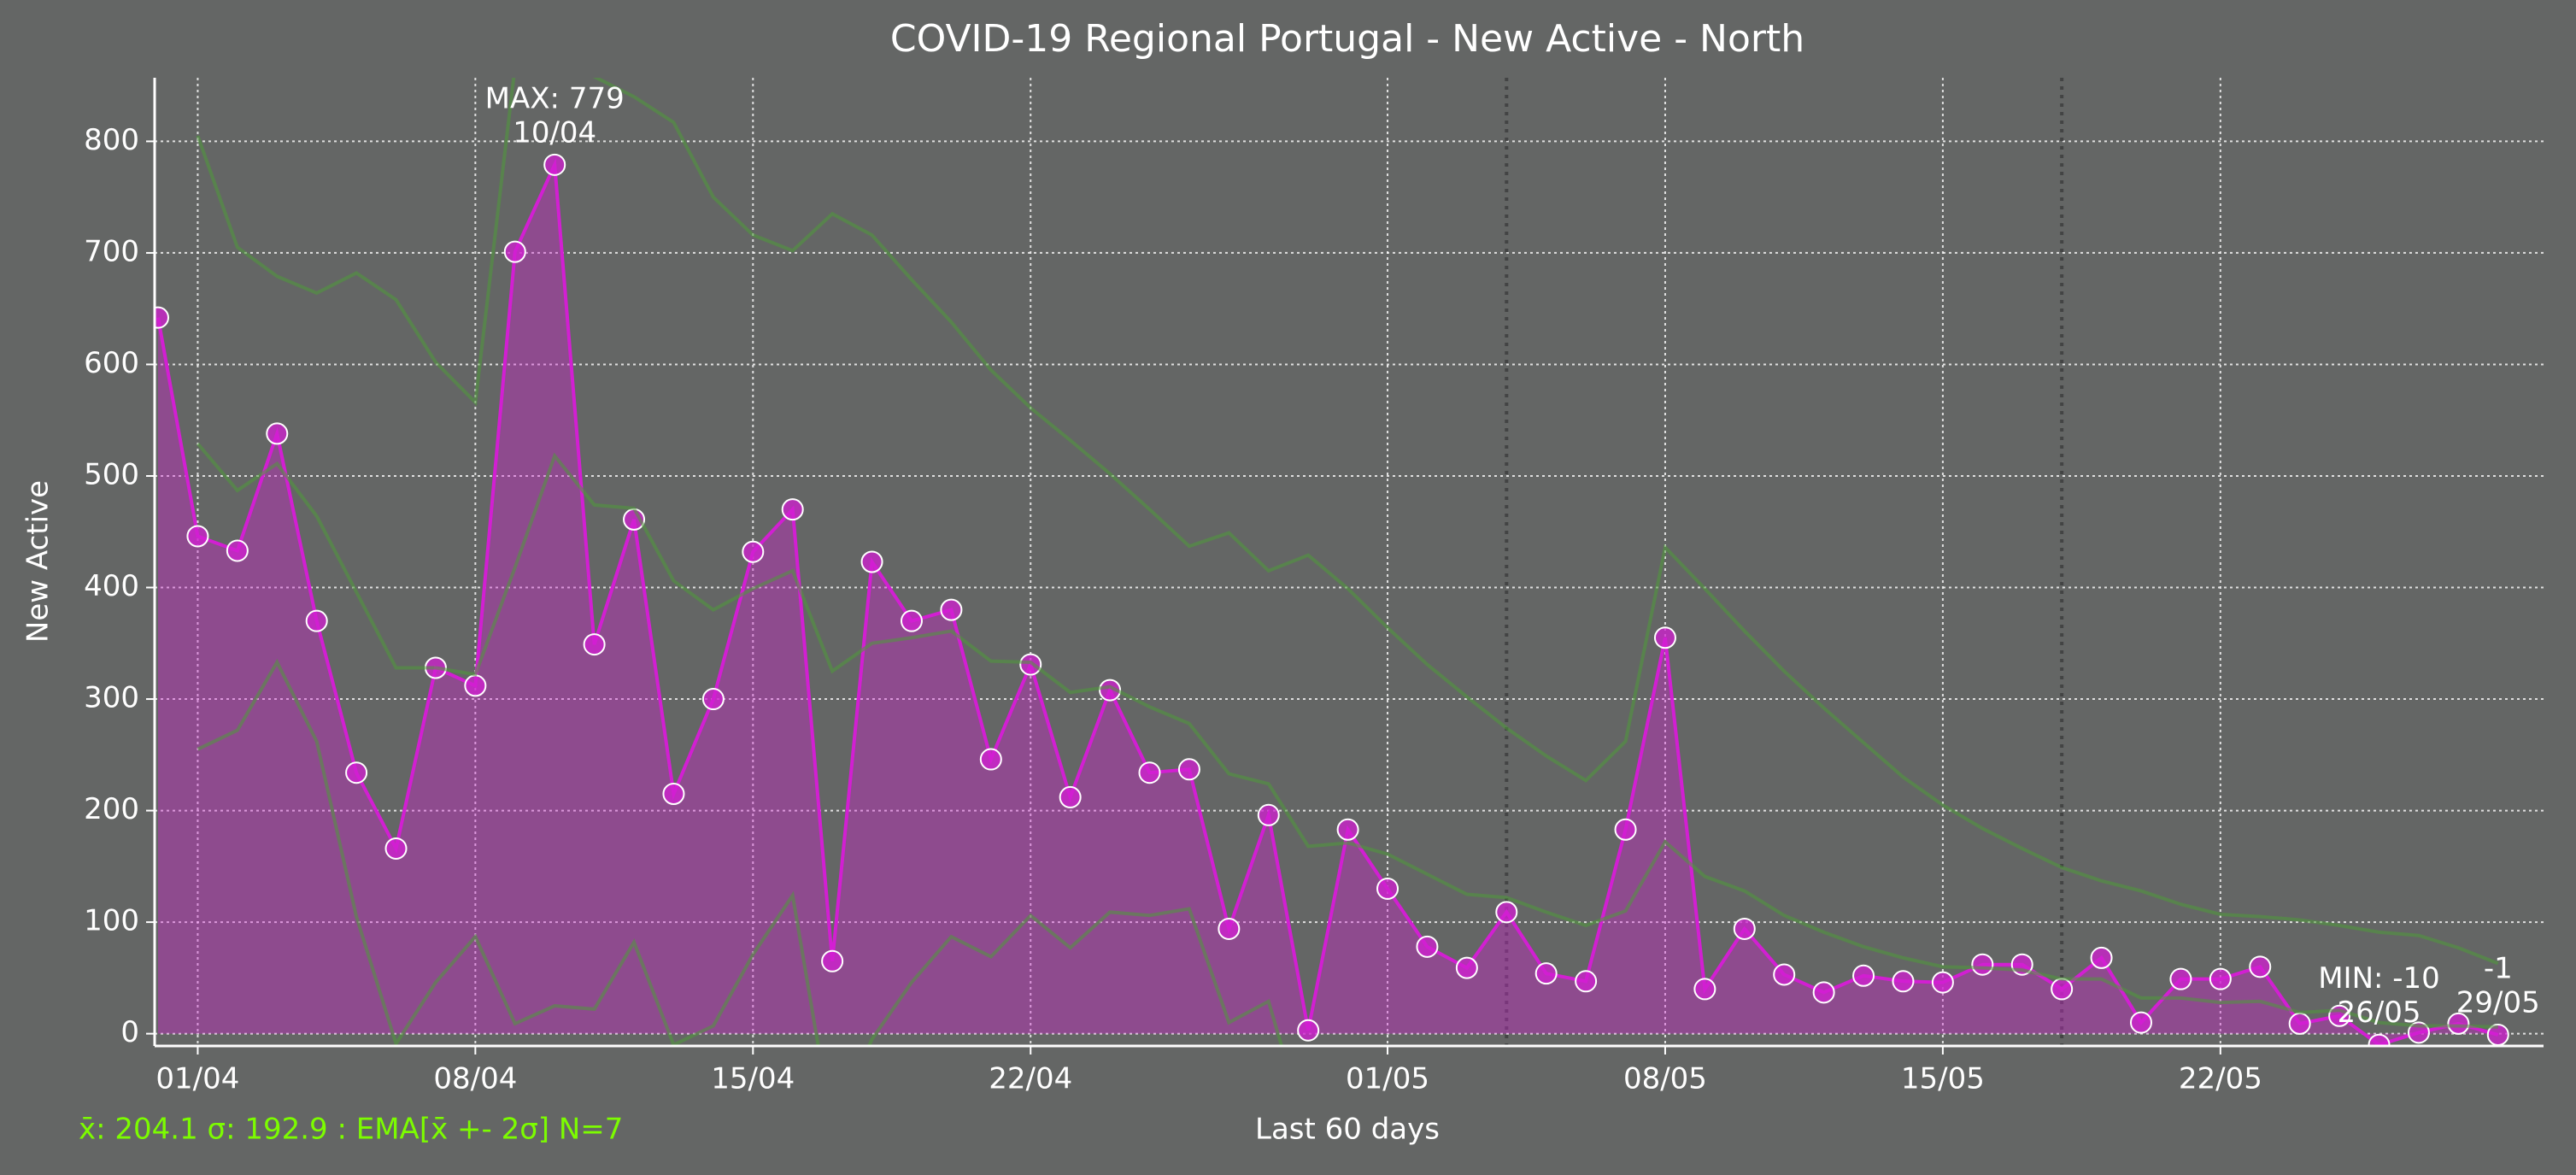 The image size is (2576, 1175). I want to click on annotation-date: 26/05, so click(2379, 1013).